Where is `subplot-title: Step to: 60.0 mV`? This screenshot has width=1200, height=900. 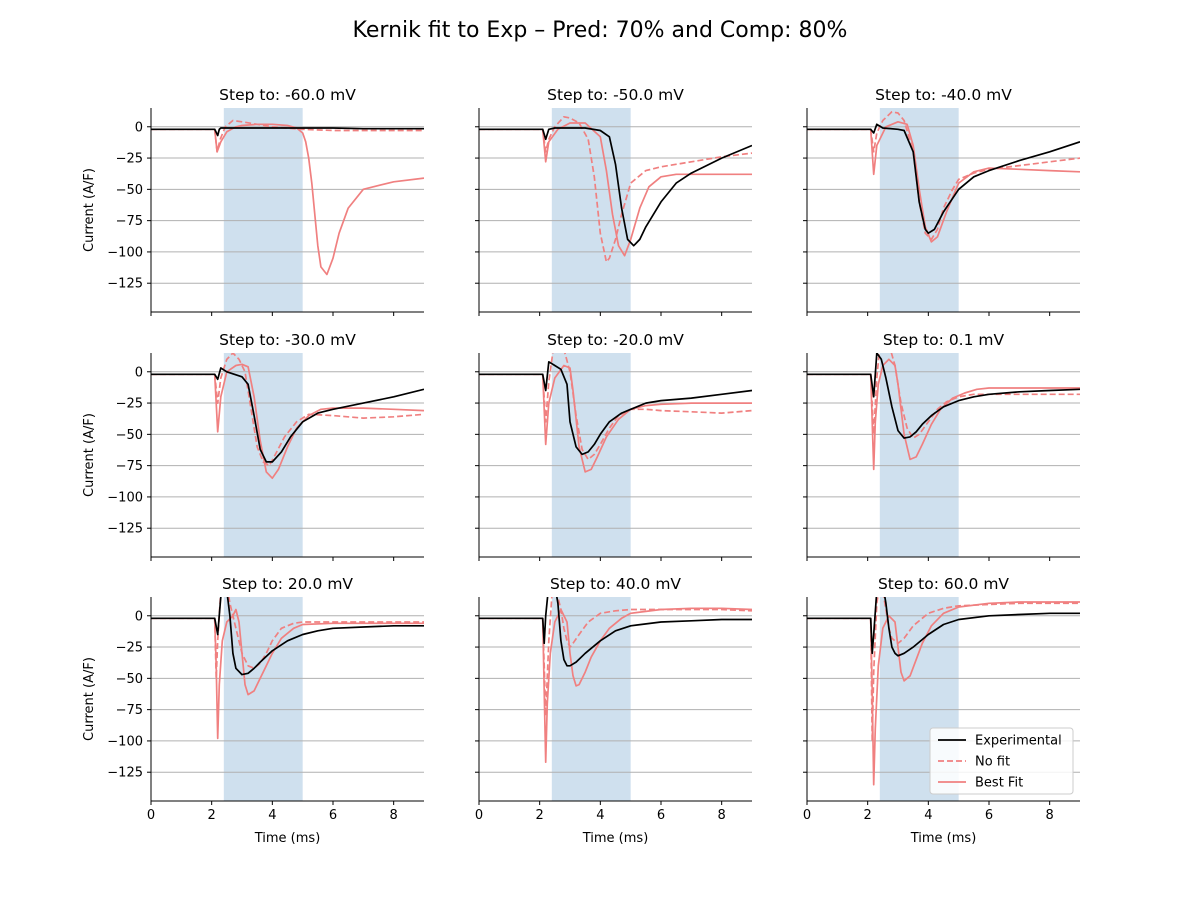
subplot-title: Step to: 60.0 mV is located at coordinates (943, 584).